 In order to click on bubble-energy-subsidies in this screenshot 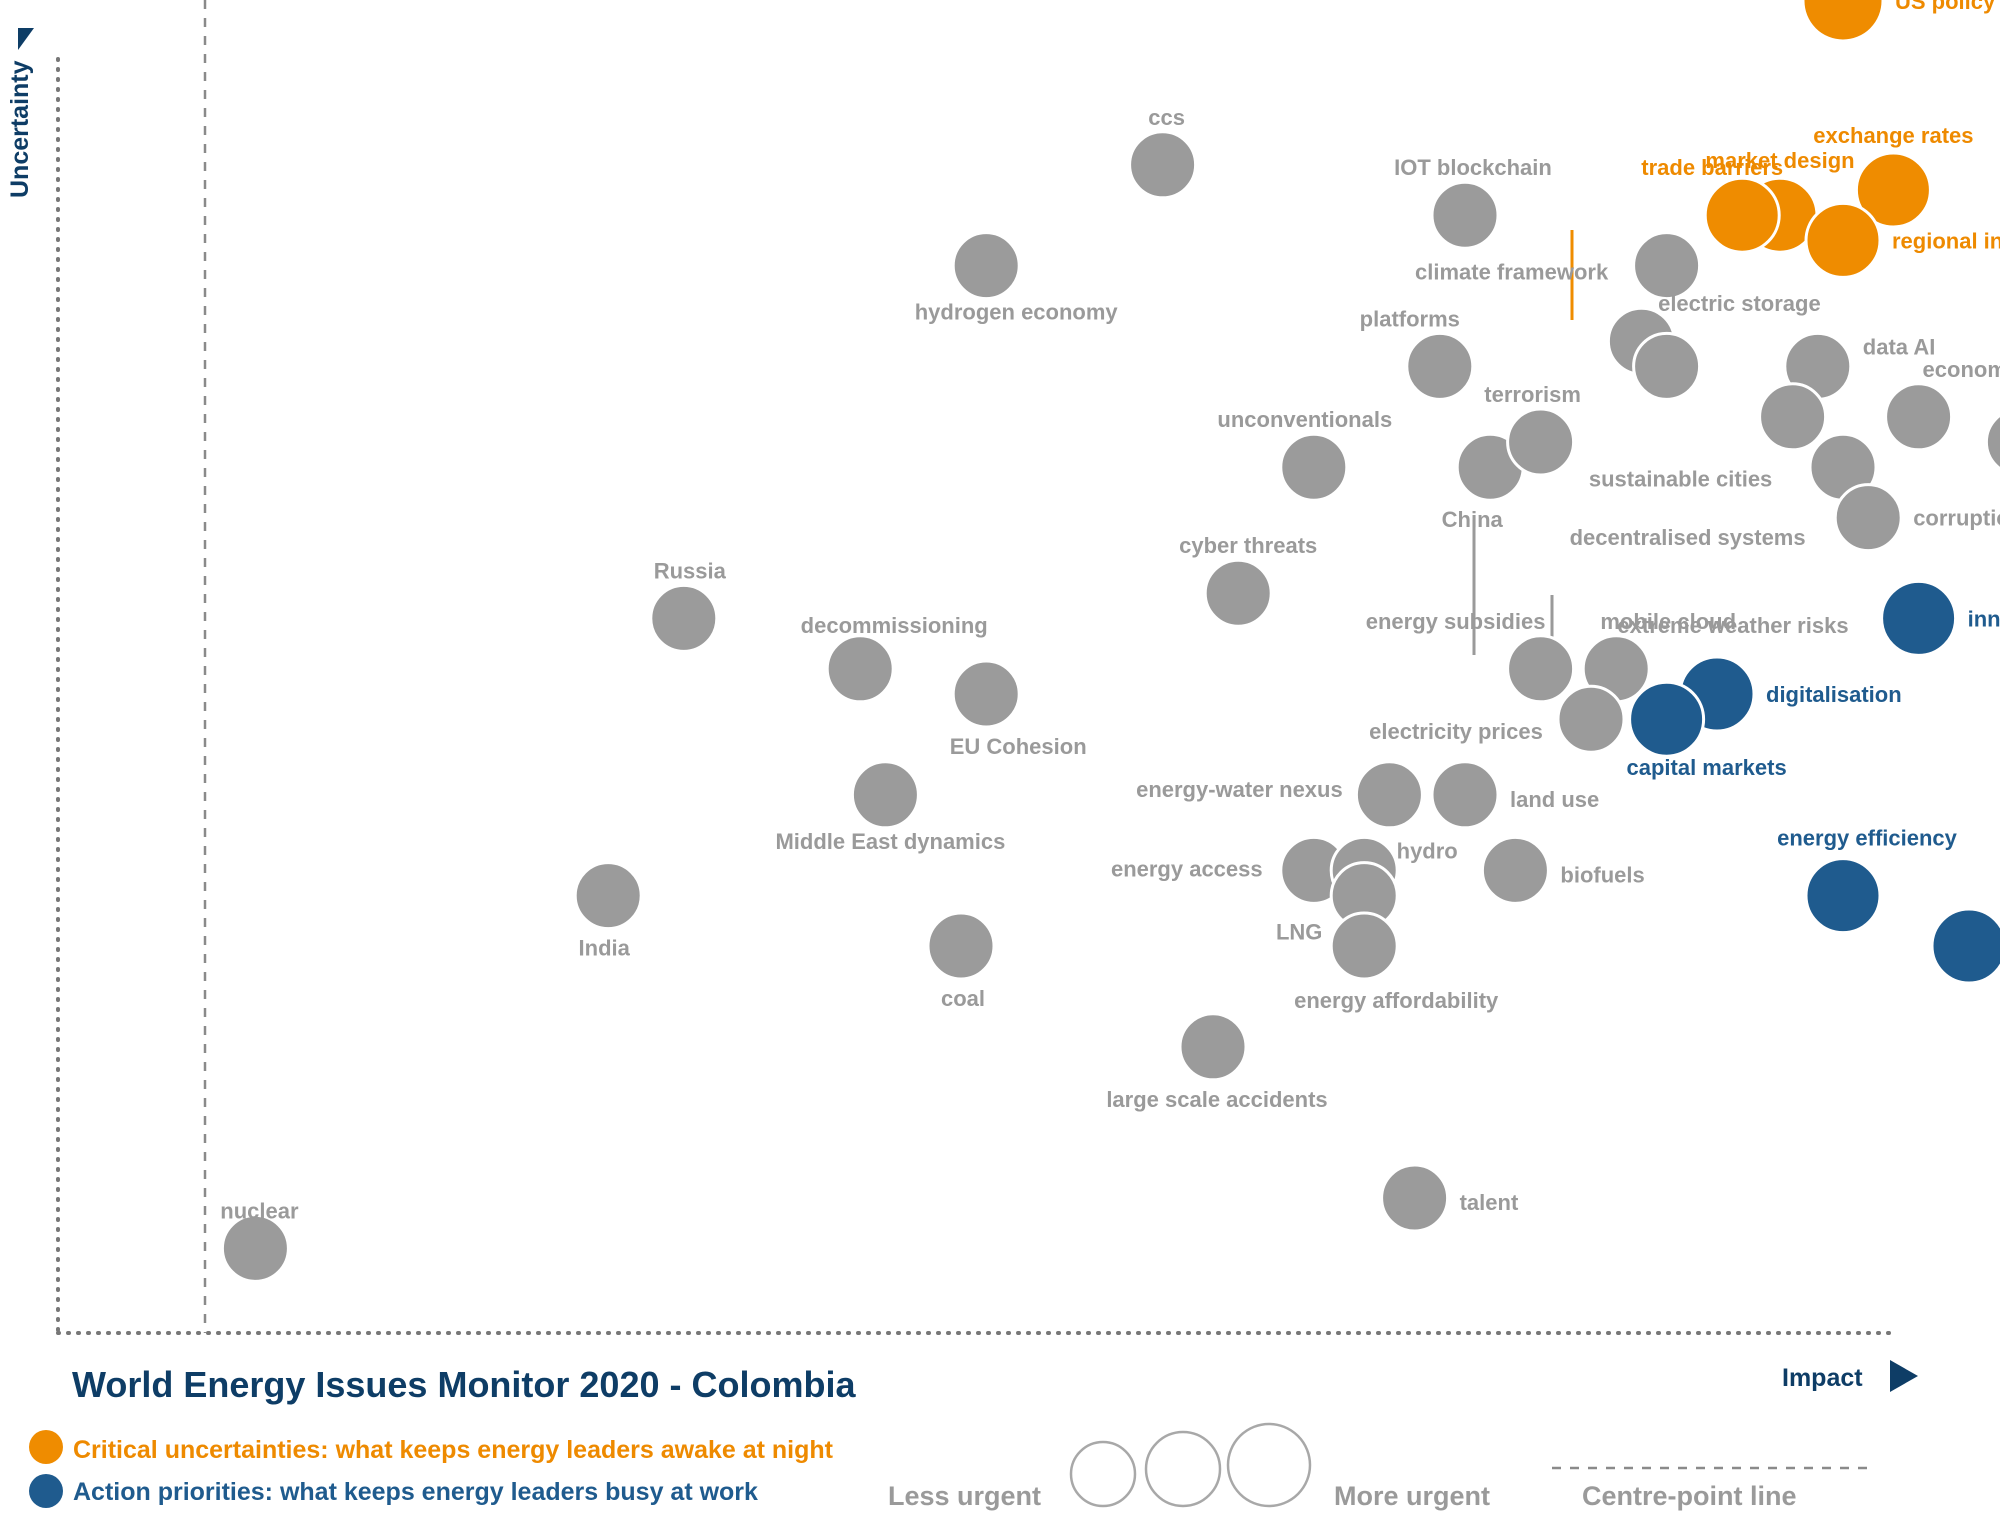, I will do `click(1541, 669)`.